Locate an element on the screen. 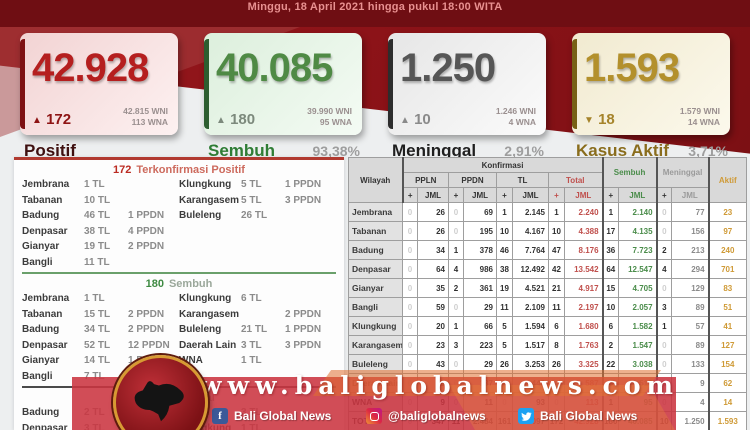 The height and width of the screenshot is (430, 750). table-cell: 2.240 is located at coordinates (583, 212).